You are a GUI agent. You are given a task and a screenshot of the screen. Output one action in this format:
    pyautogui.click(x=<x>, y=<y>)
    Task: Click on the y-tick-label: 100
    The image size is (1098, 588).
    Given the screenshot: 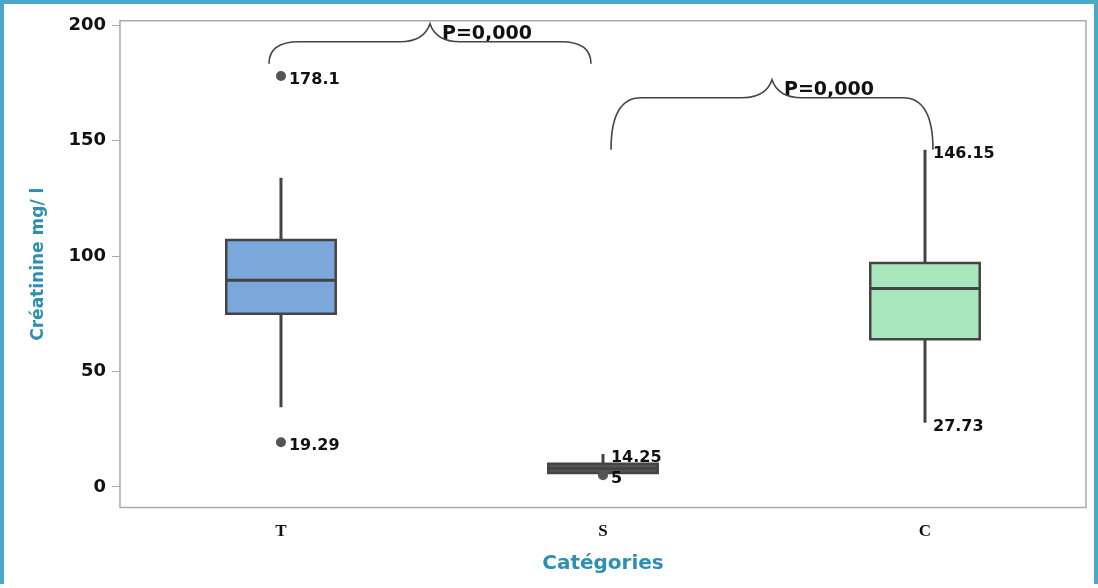 What is the action you would take?
    pyautogui.click(x=87, y=254)
    